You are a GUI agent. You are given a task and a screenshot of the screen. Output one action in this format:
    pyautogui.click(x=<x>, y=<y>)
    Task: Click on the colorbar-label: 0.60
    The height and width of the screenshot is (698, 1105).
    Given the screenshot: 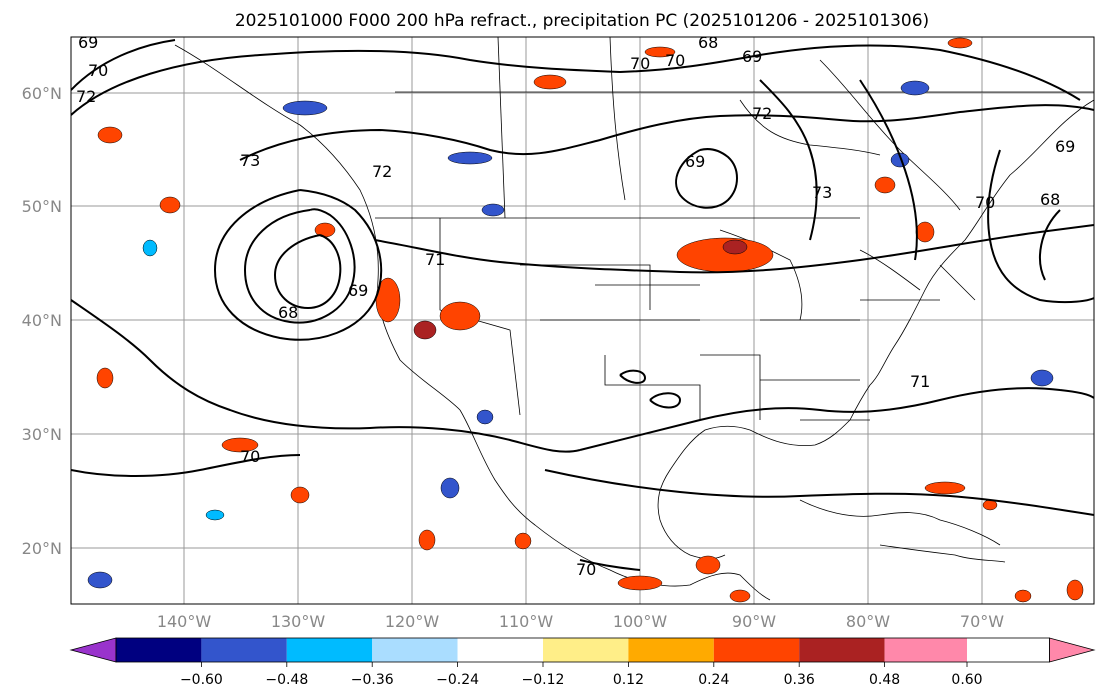 What is the action you would take?
    pyautogui.click(x=966, y=680)
    